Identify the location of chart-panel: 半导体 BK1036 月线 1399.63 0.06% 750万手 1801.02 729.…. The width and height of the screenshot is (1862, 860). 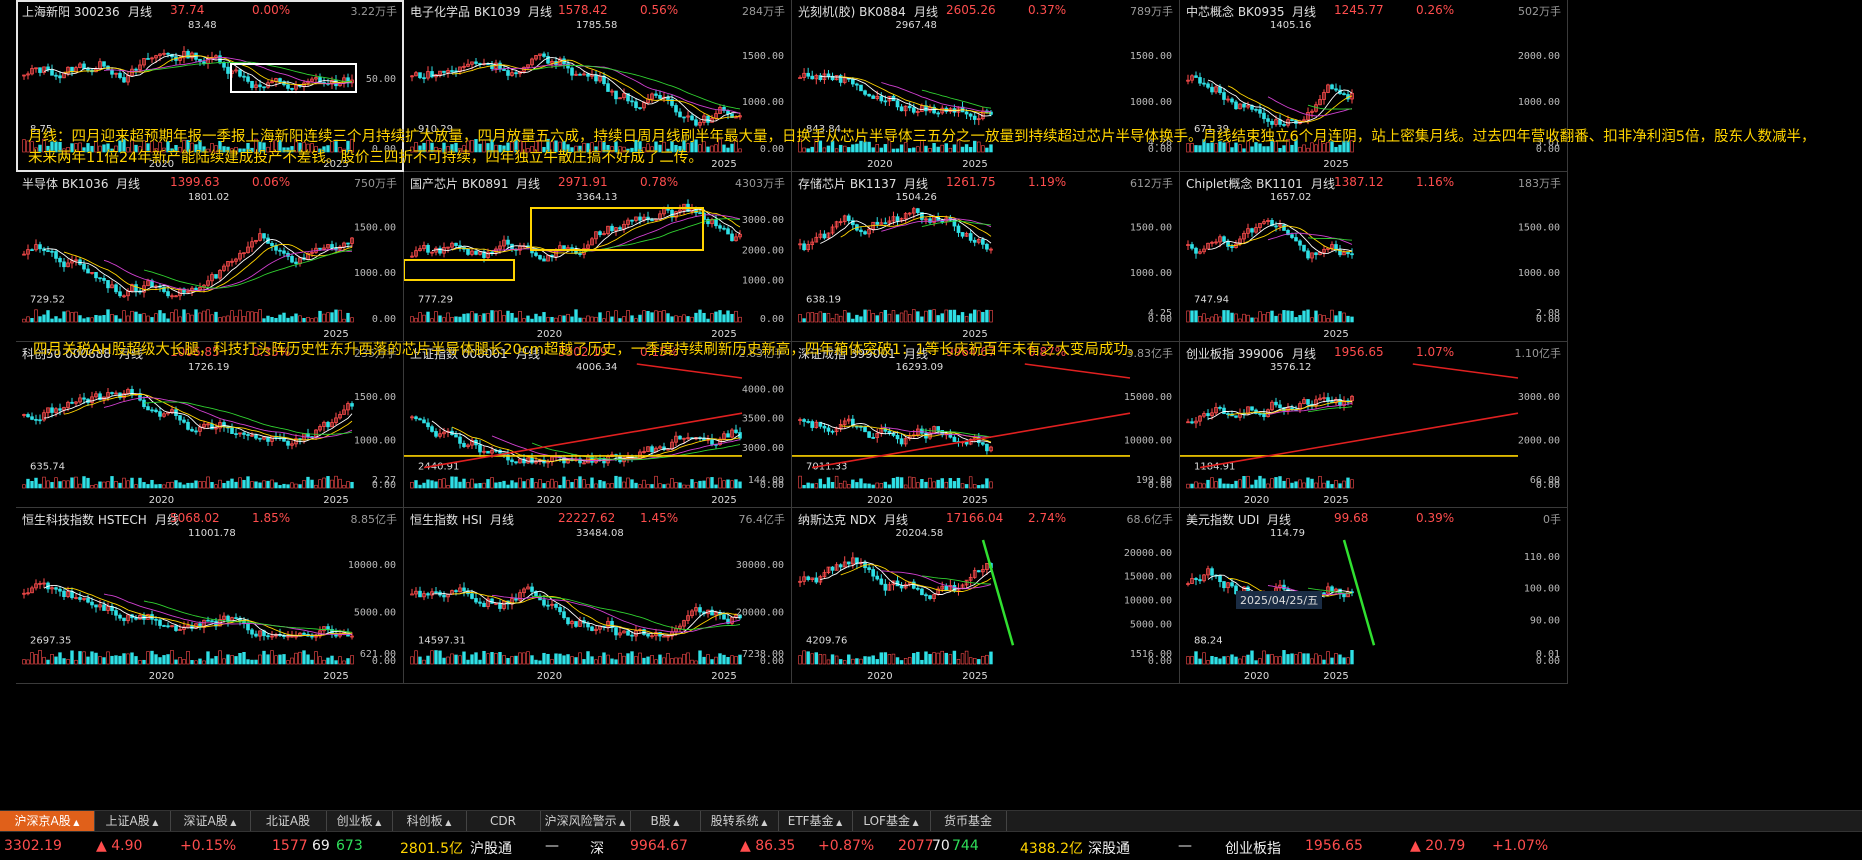
(210, 257).